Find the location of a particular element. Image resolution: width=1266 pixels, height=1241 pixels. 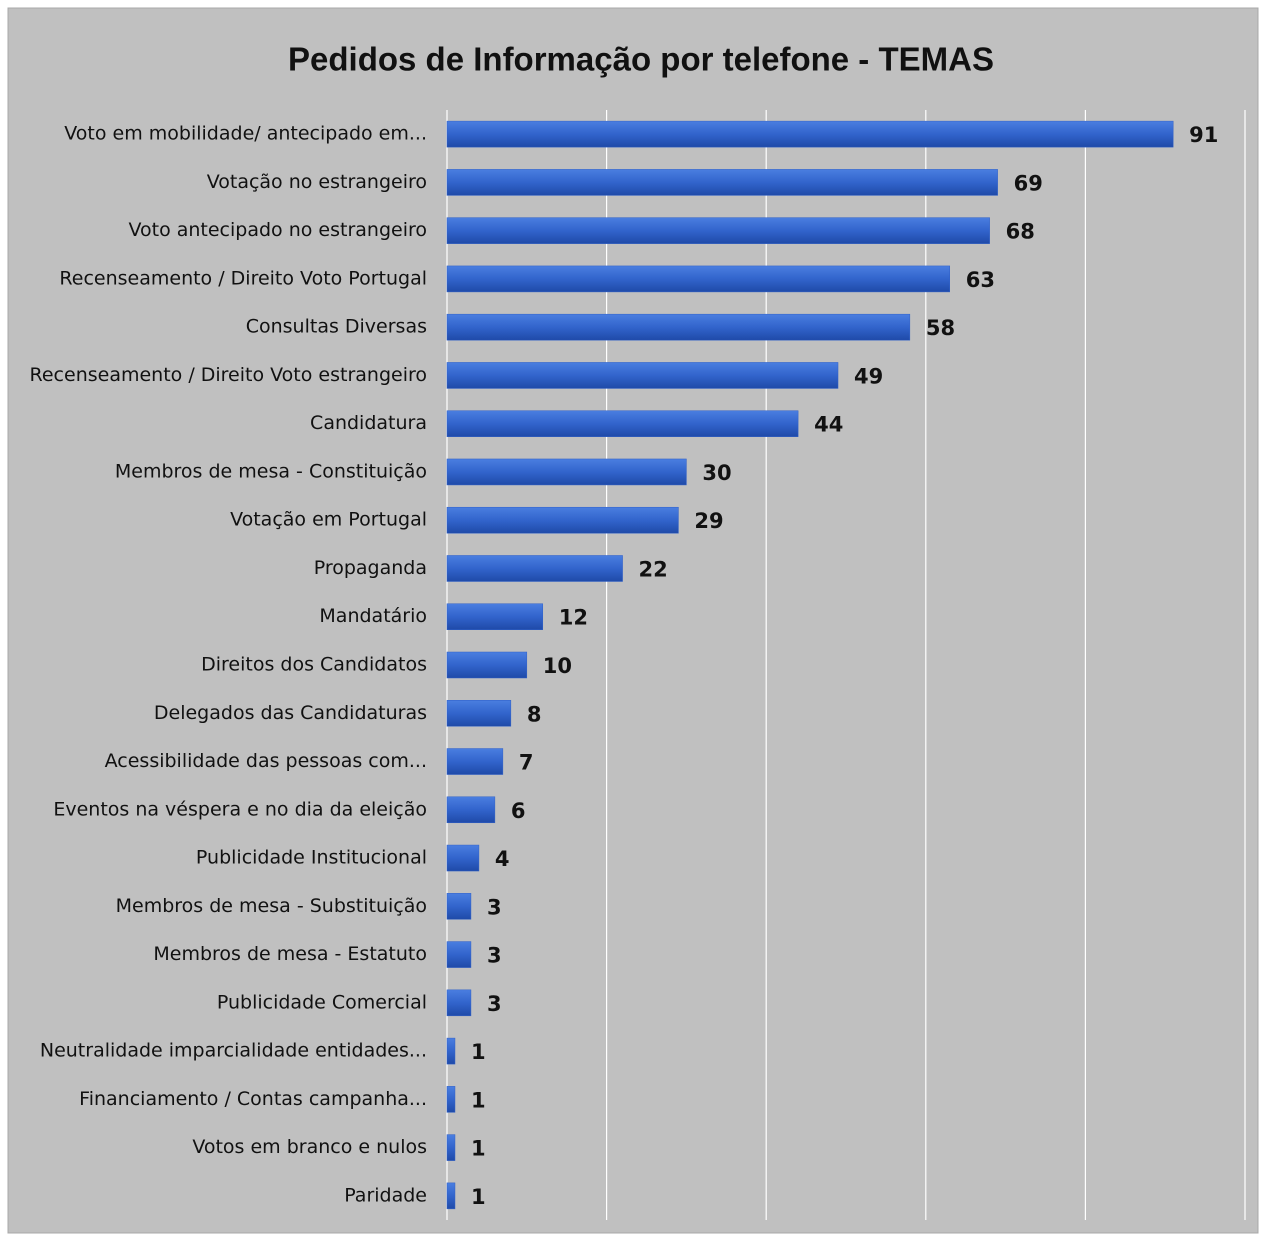

y-tick-label: Membros de mesa - Constituição is located at coordinates (271, 471).